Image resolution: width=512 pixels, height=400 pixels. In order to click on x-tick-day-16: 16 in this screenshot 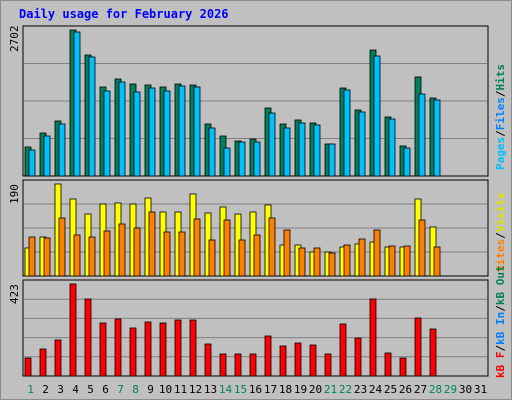, I will do `click(255, 389)`.